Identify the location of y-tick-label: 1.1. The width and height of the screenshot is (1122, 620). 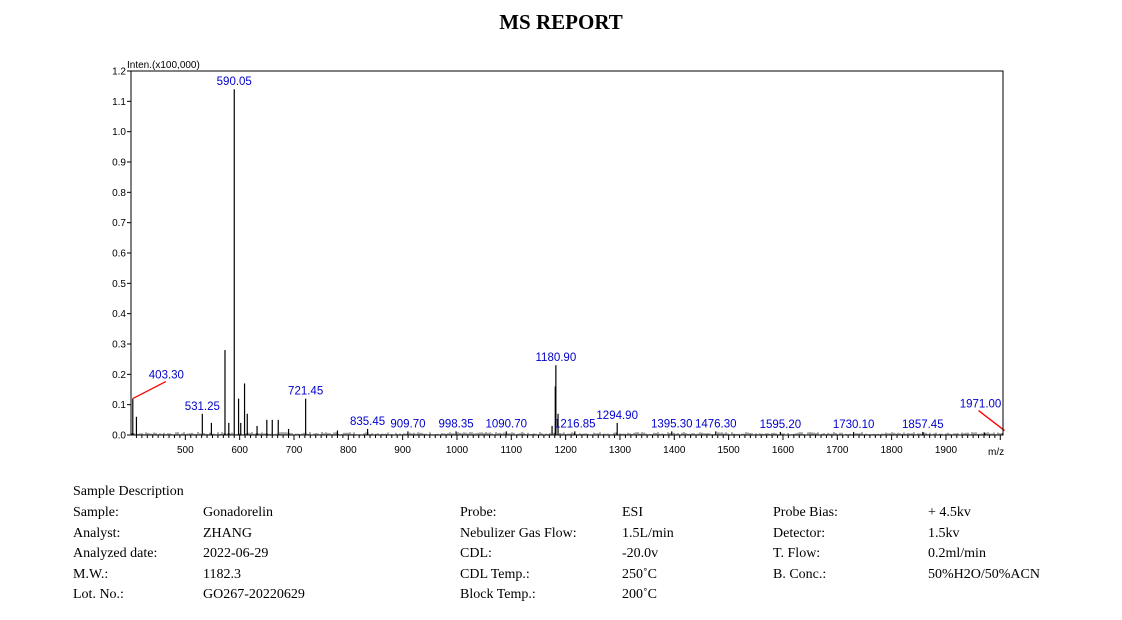
(119, 102).